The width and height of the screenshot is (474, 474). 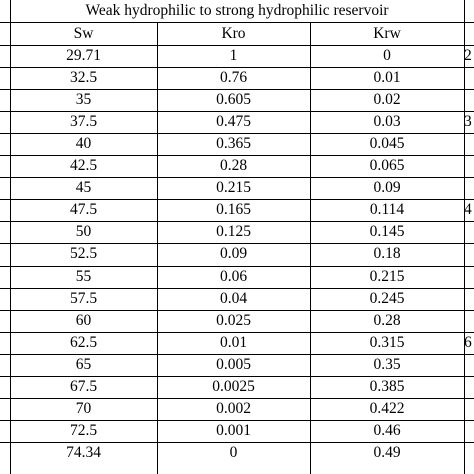 I want to click on table-cell-sw: 37.5, so click(x=83, y=122).